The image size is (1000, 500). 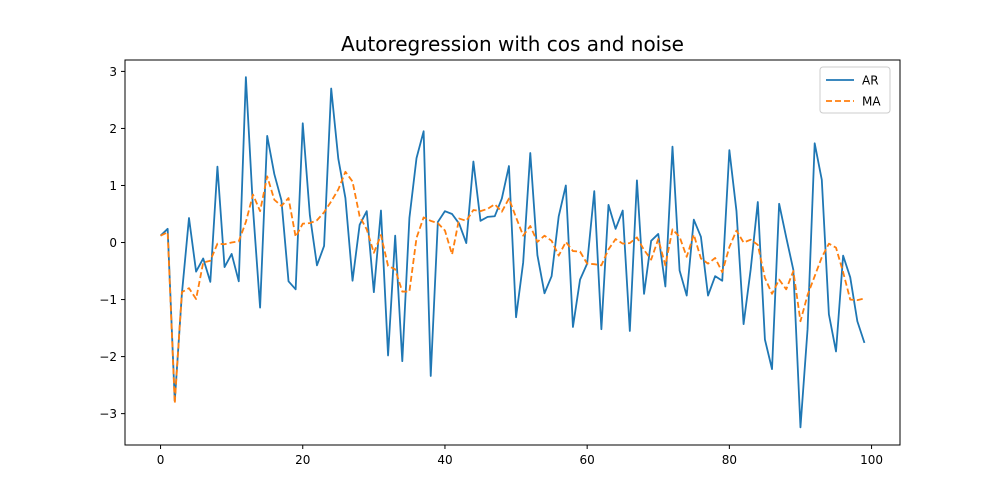 What do you see at coordinates (113, 72) in the screenshot?
I see `y-tick-label: 3` at bounding box center [113, 72].